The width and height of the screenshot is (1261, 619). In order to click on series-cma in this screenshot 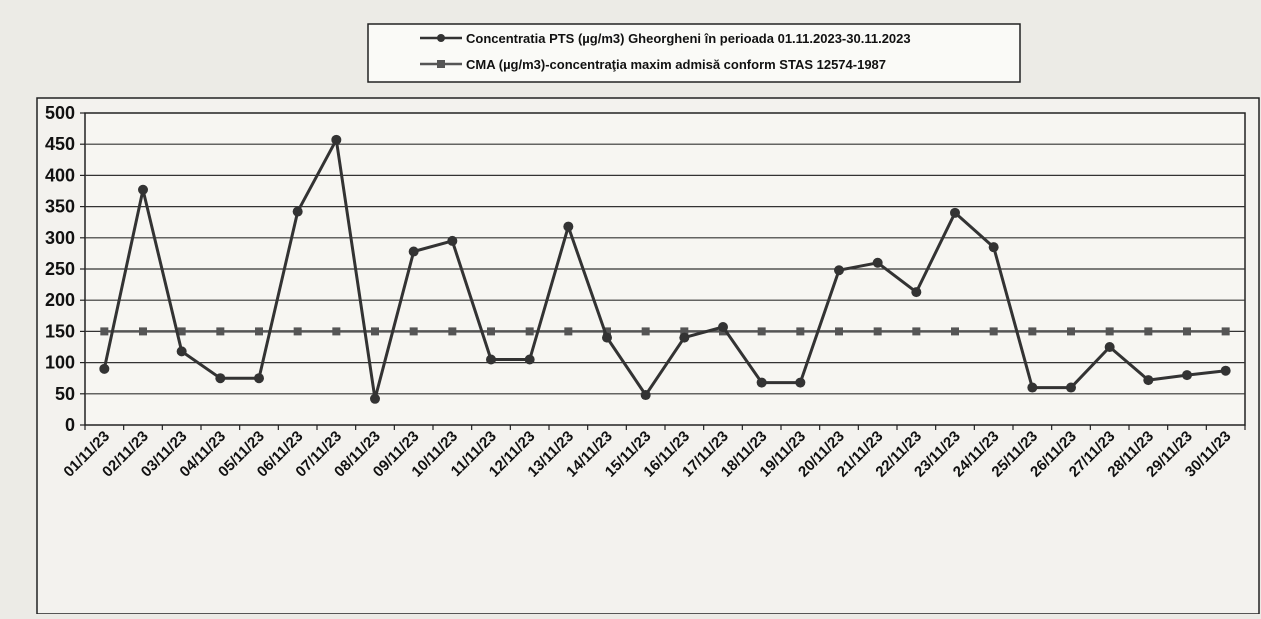, I will do `click(665, 331)`.